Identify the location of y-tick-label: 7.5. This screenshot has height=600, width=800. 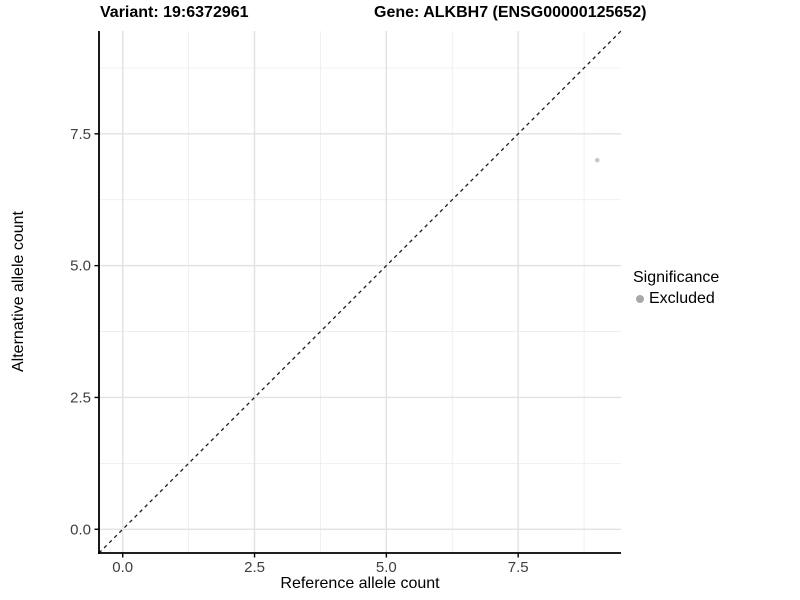
(80, 134).